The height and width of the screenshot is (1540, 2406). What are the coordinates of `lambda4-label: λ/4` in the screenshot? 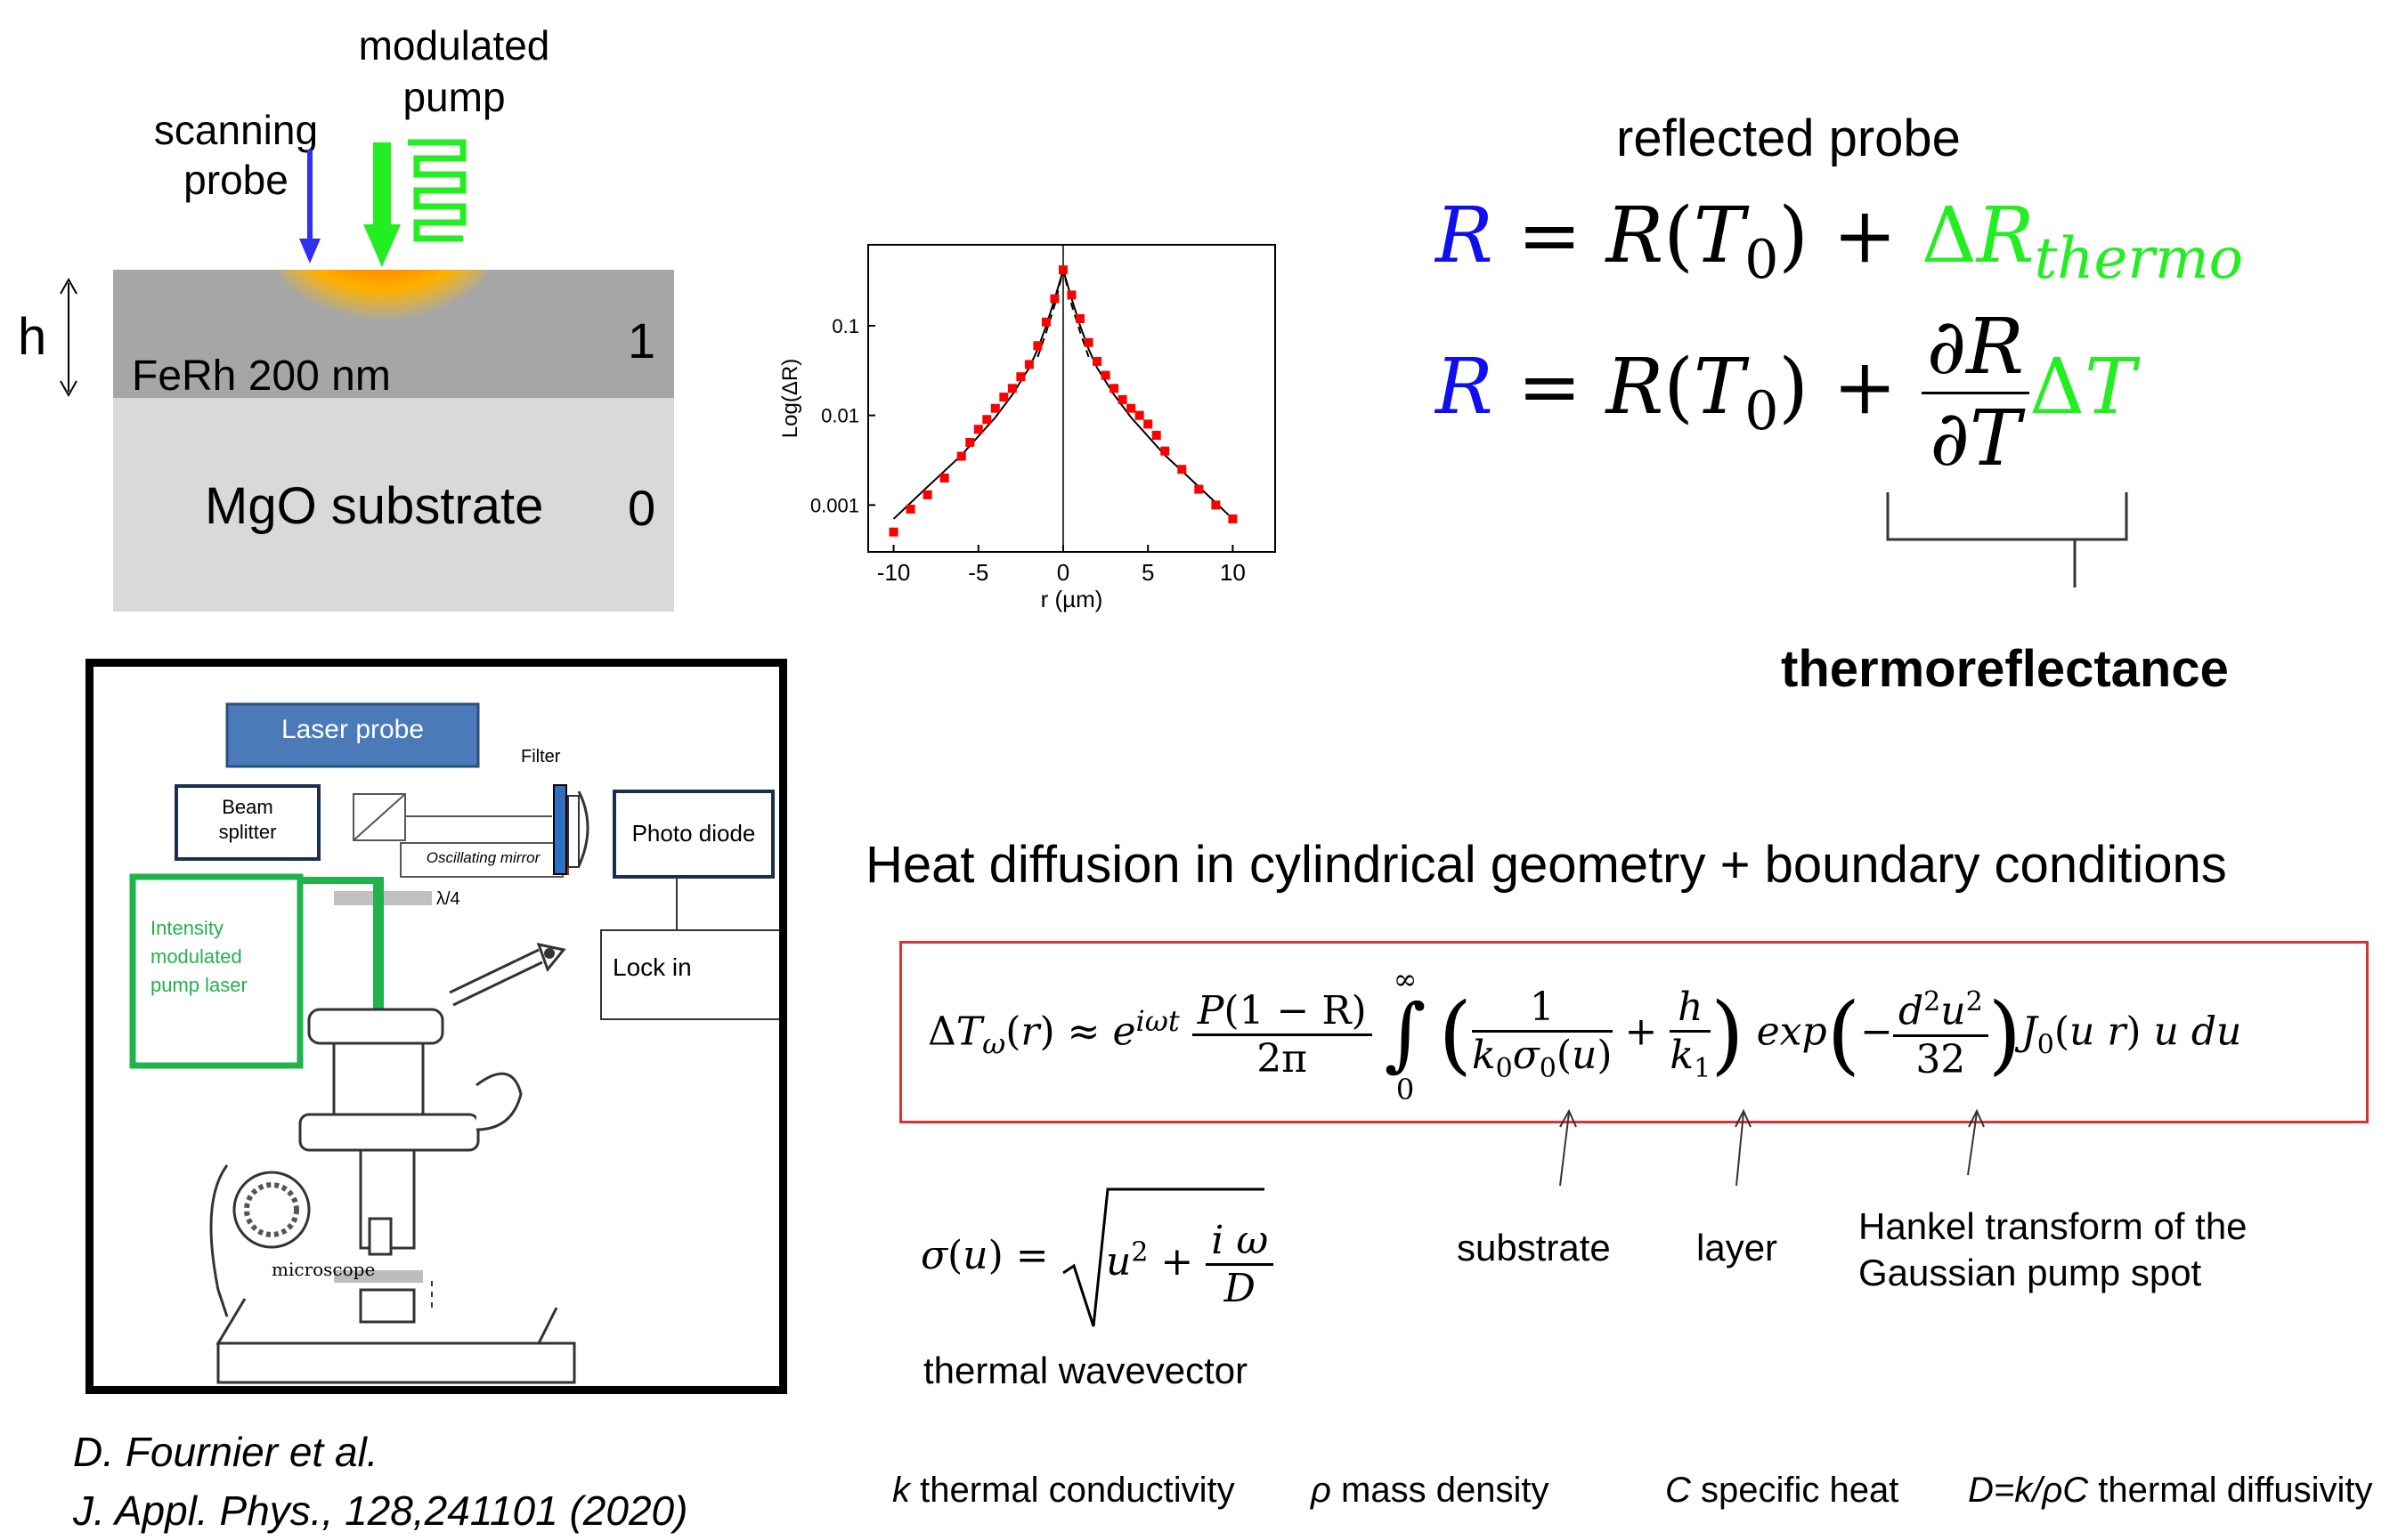 It's located at (448, 899).